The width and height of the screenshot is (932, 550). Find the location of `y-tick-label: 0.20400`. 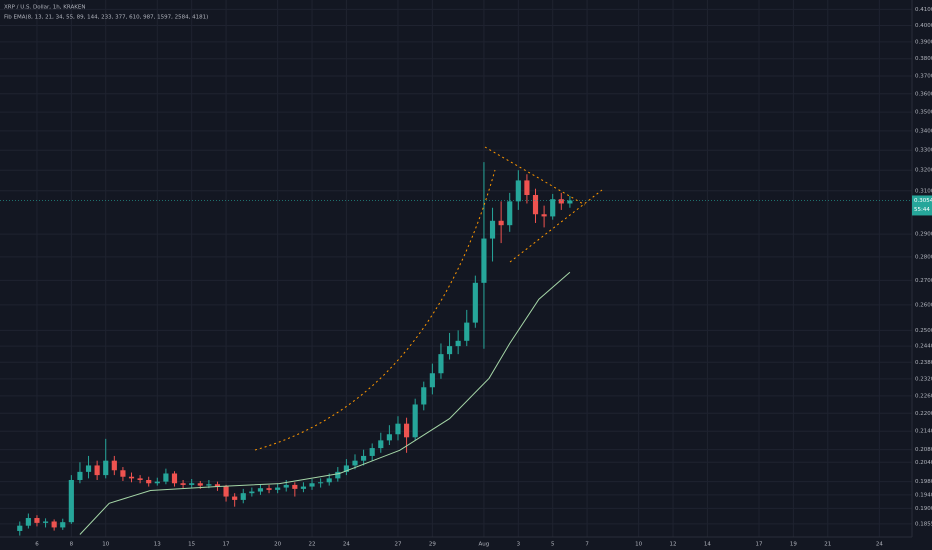

y-tick-label: 0.20400 is located at coordinates (923, 463).